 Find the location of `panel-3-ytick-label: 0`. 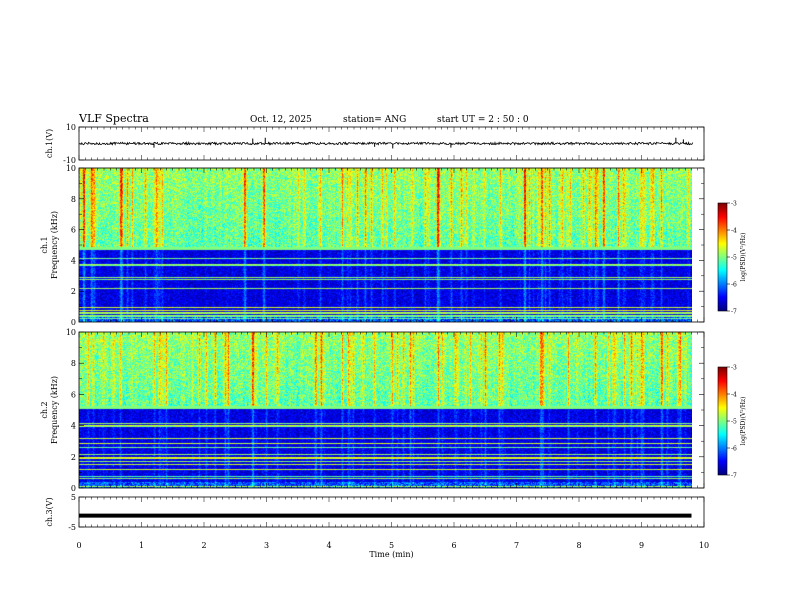

panel-3-ytick-label: 0 is located at coordinates (73, 488).